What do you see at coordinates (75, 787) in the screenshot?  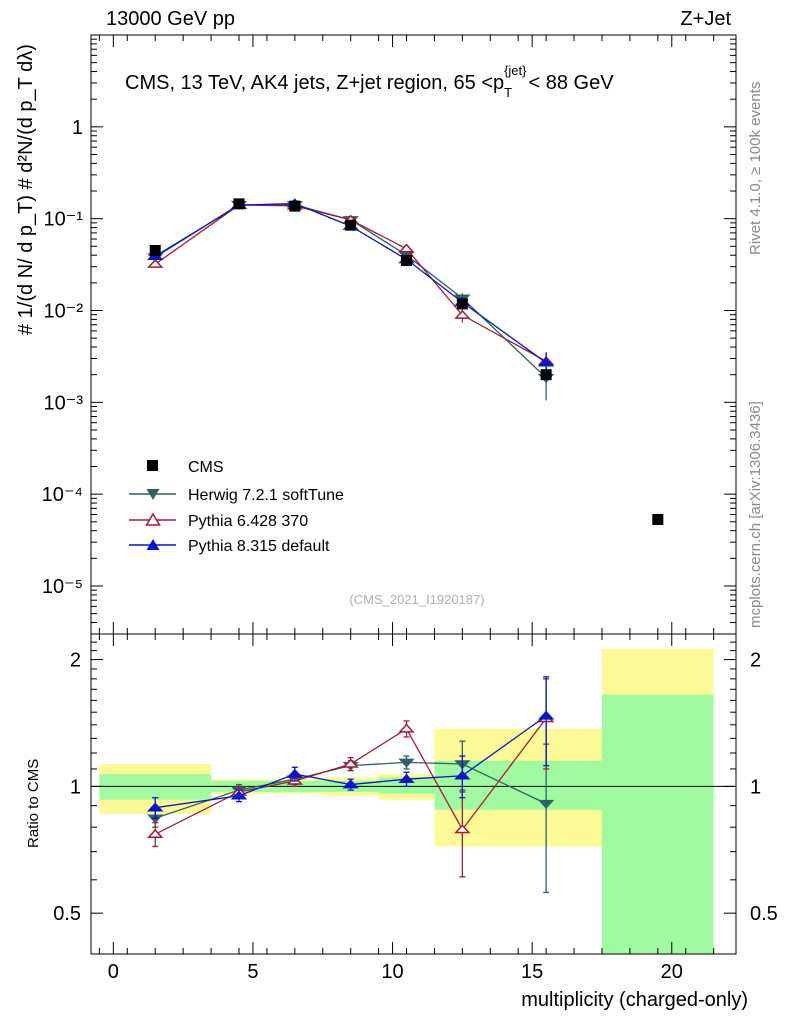 I see `ratio-y-tick-label-left: 1` at bounding box center [75, 787].